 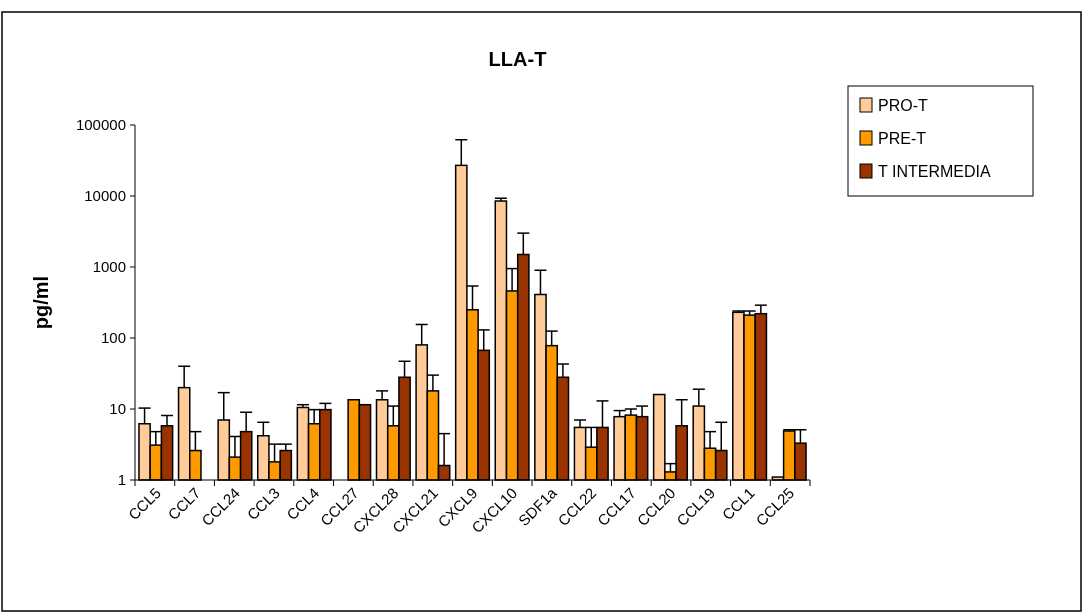 What do you see at coordinates (100, 124) in the screenshot?
I see `y-tick-label: 100000` at bounding box center [100, 124].